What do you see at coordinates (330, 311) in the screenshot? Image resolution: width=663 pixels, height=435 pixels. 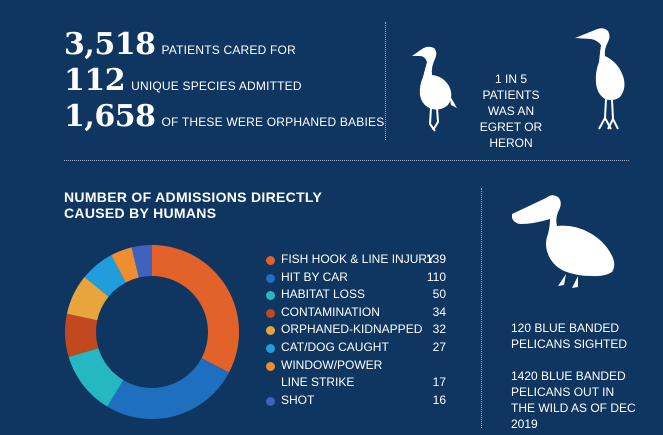 I see `legend-label: CONTAMINATION` at bounding box center [330, 311].